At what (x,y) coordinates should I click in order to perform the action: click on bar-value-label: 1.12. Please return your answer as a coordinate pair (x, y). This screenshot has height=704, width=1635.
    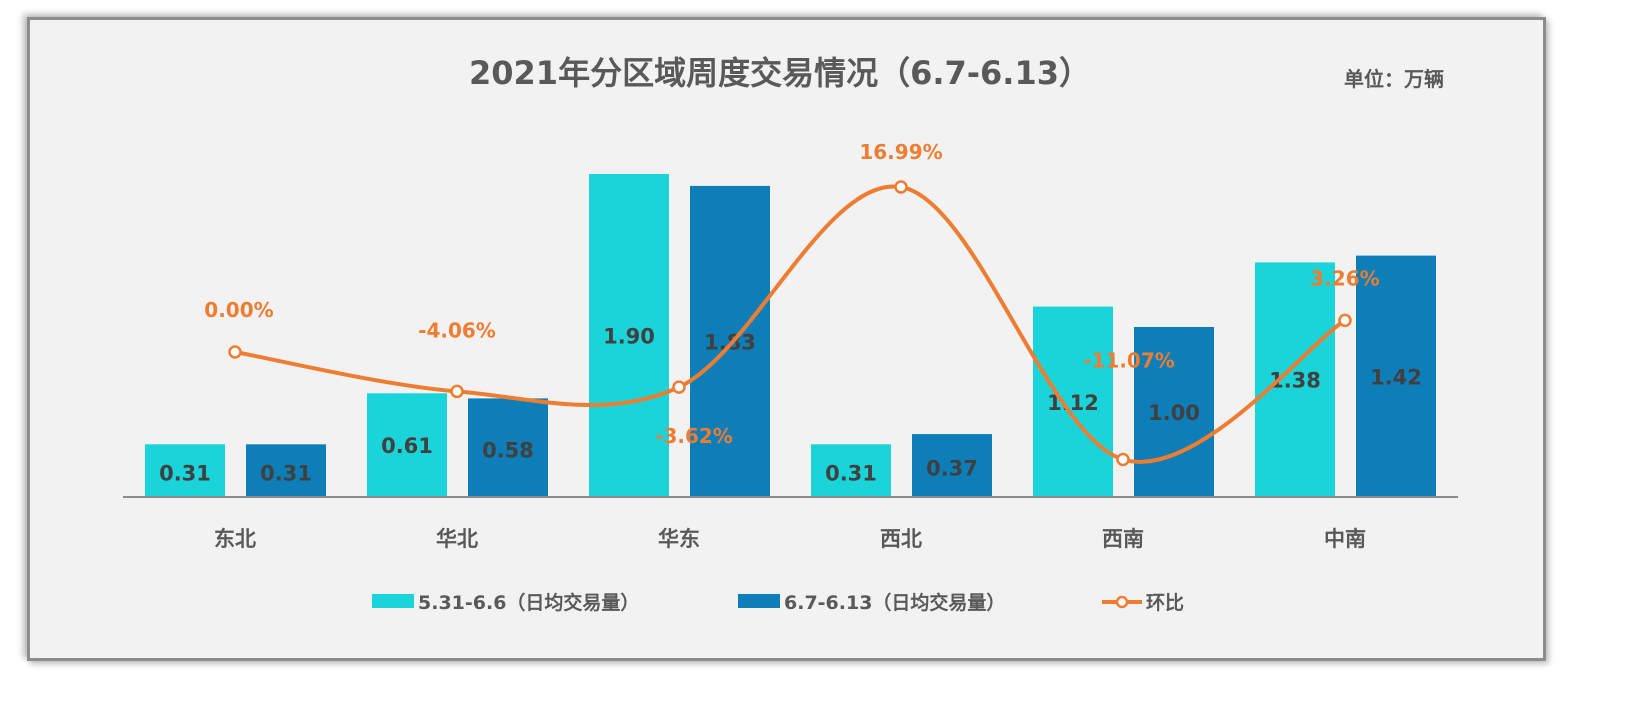
    Looking at the image, I should click on (1073, 403).